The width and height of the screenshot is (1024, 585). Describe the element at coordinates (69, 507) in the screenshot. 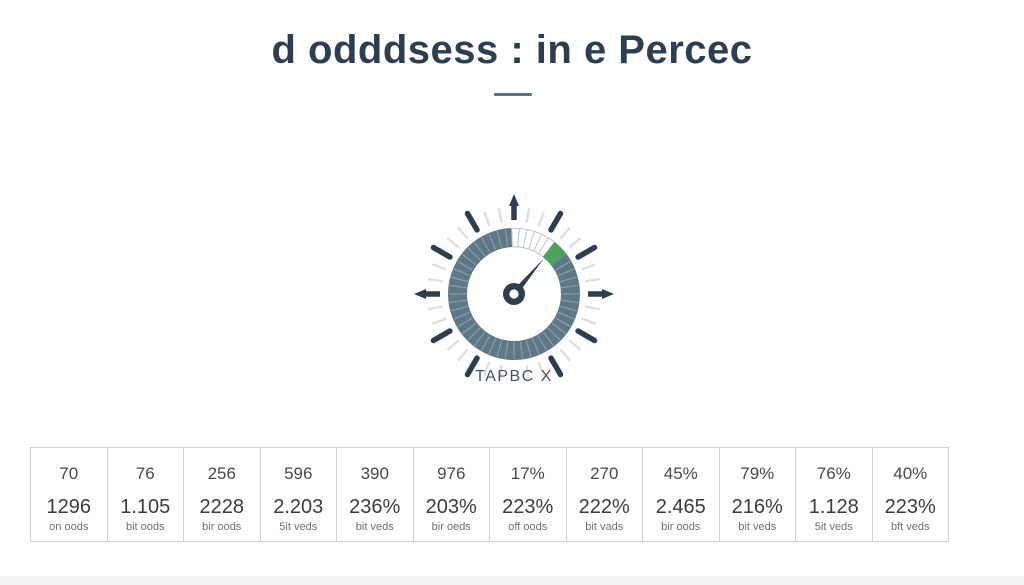

I see `column-mid-value: 1296` at that location.